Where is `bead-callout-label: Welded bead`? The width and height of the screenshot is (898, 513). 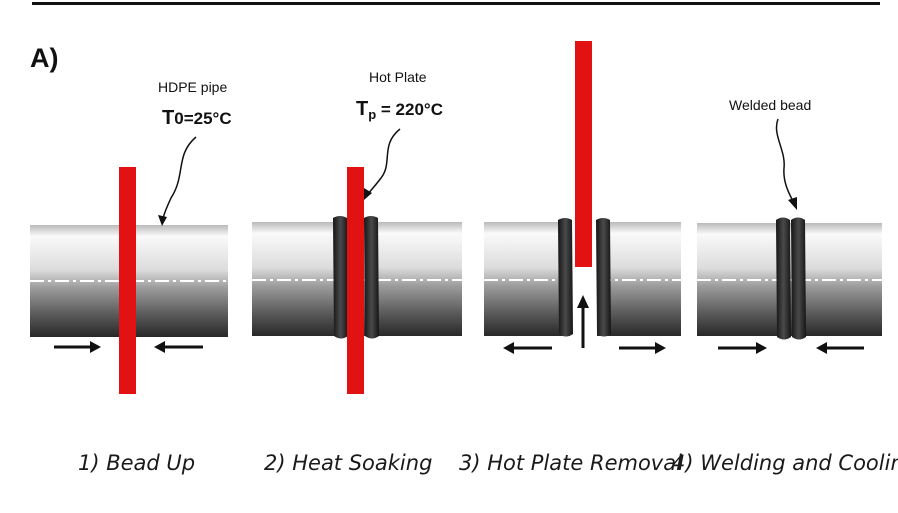 bead-callout-label: Welded bead is located at coordinates (770, 105).